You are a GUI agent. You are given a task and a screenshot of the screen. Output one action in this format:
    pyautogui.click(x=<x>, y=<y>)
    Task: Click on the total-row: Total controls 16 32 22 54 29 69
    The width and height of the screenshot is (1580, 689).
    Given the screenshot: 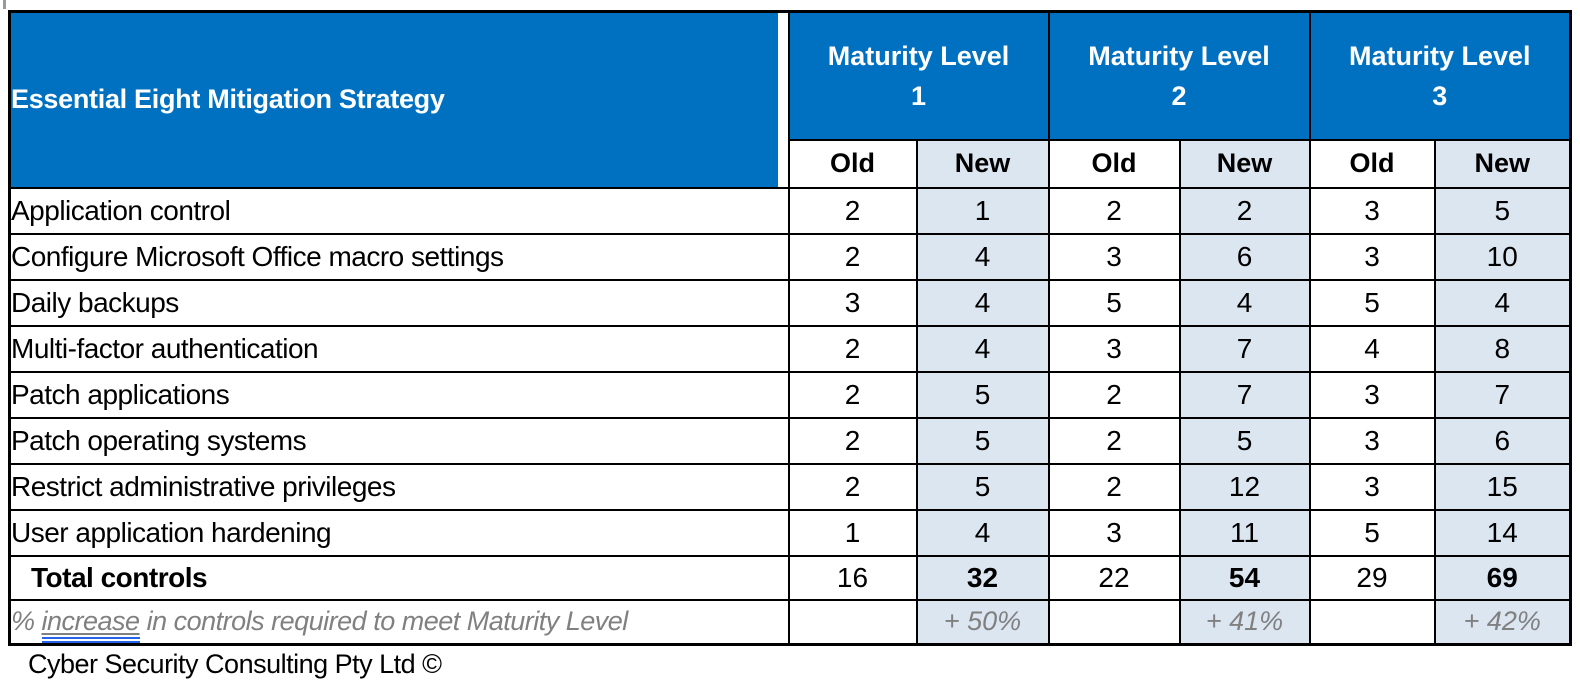 What is the action you would take?
    pyautogui.click(x=790, y=577)
    